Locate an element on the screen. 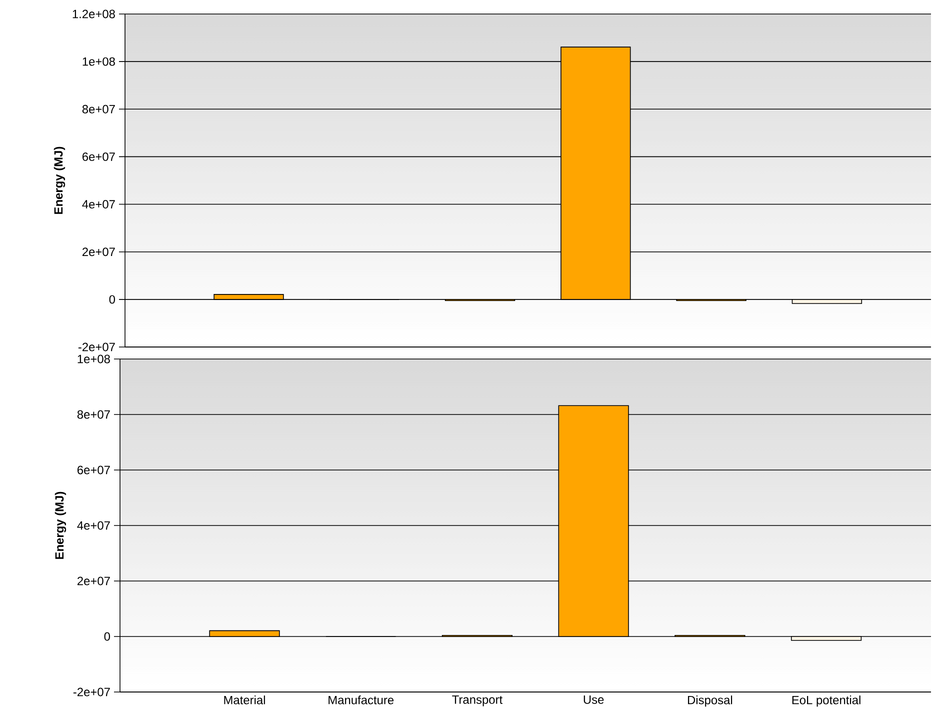  x-tick-label: EoL potential is located at coordinates (826, 701).